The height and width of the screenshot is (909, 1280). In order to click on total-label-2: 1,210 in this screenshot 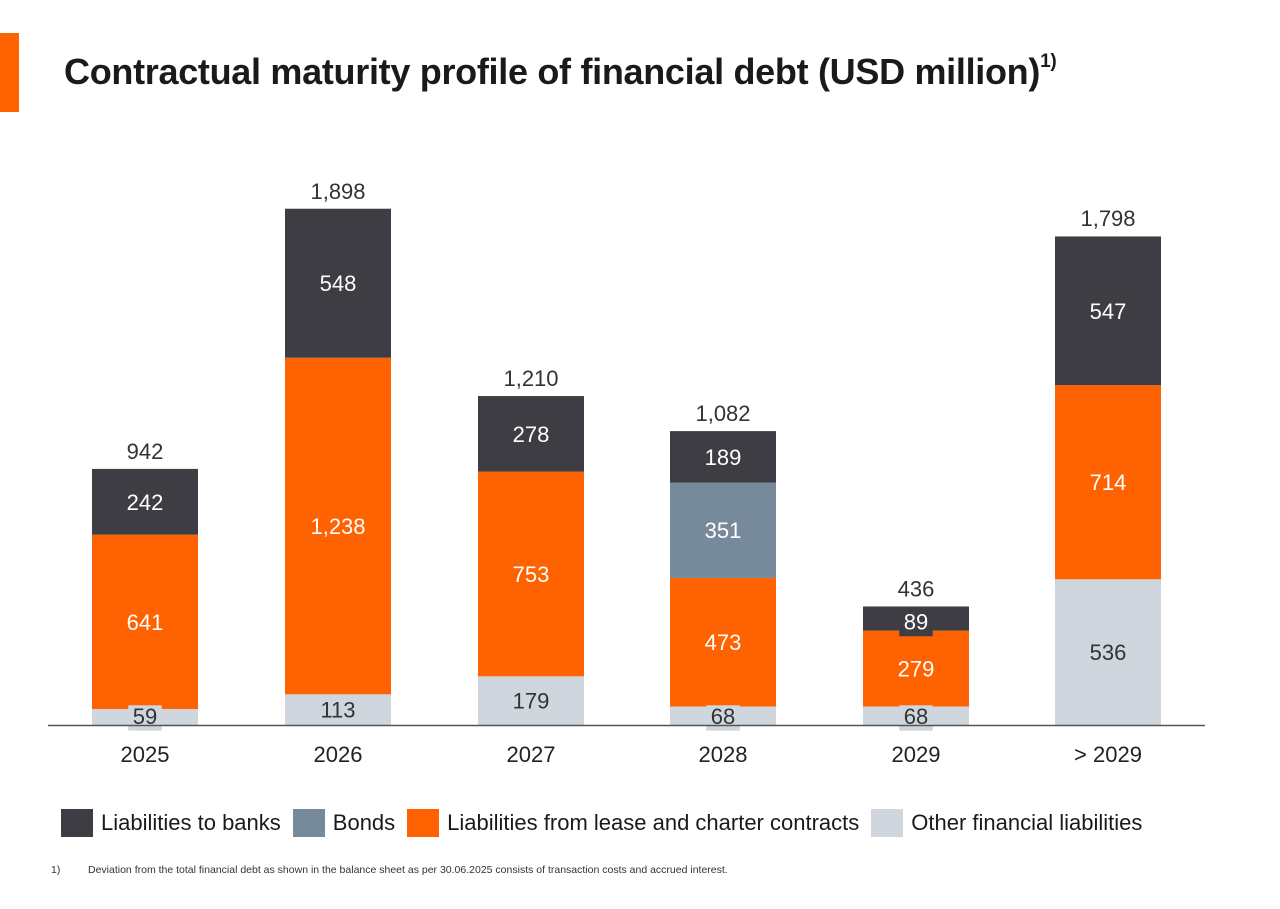, I will do `click(530, 378)`.